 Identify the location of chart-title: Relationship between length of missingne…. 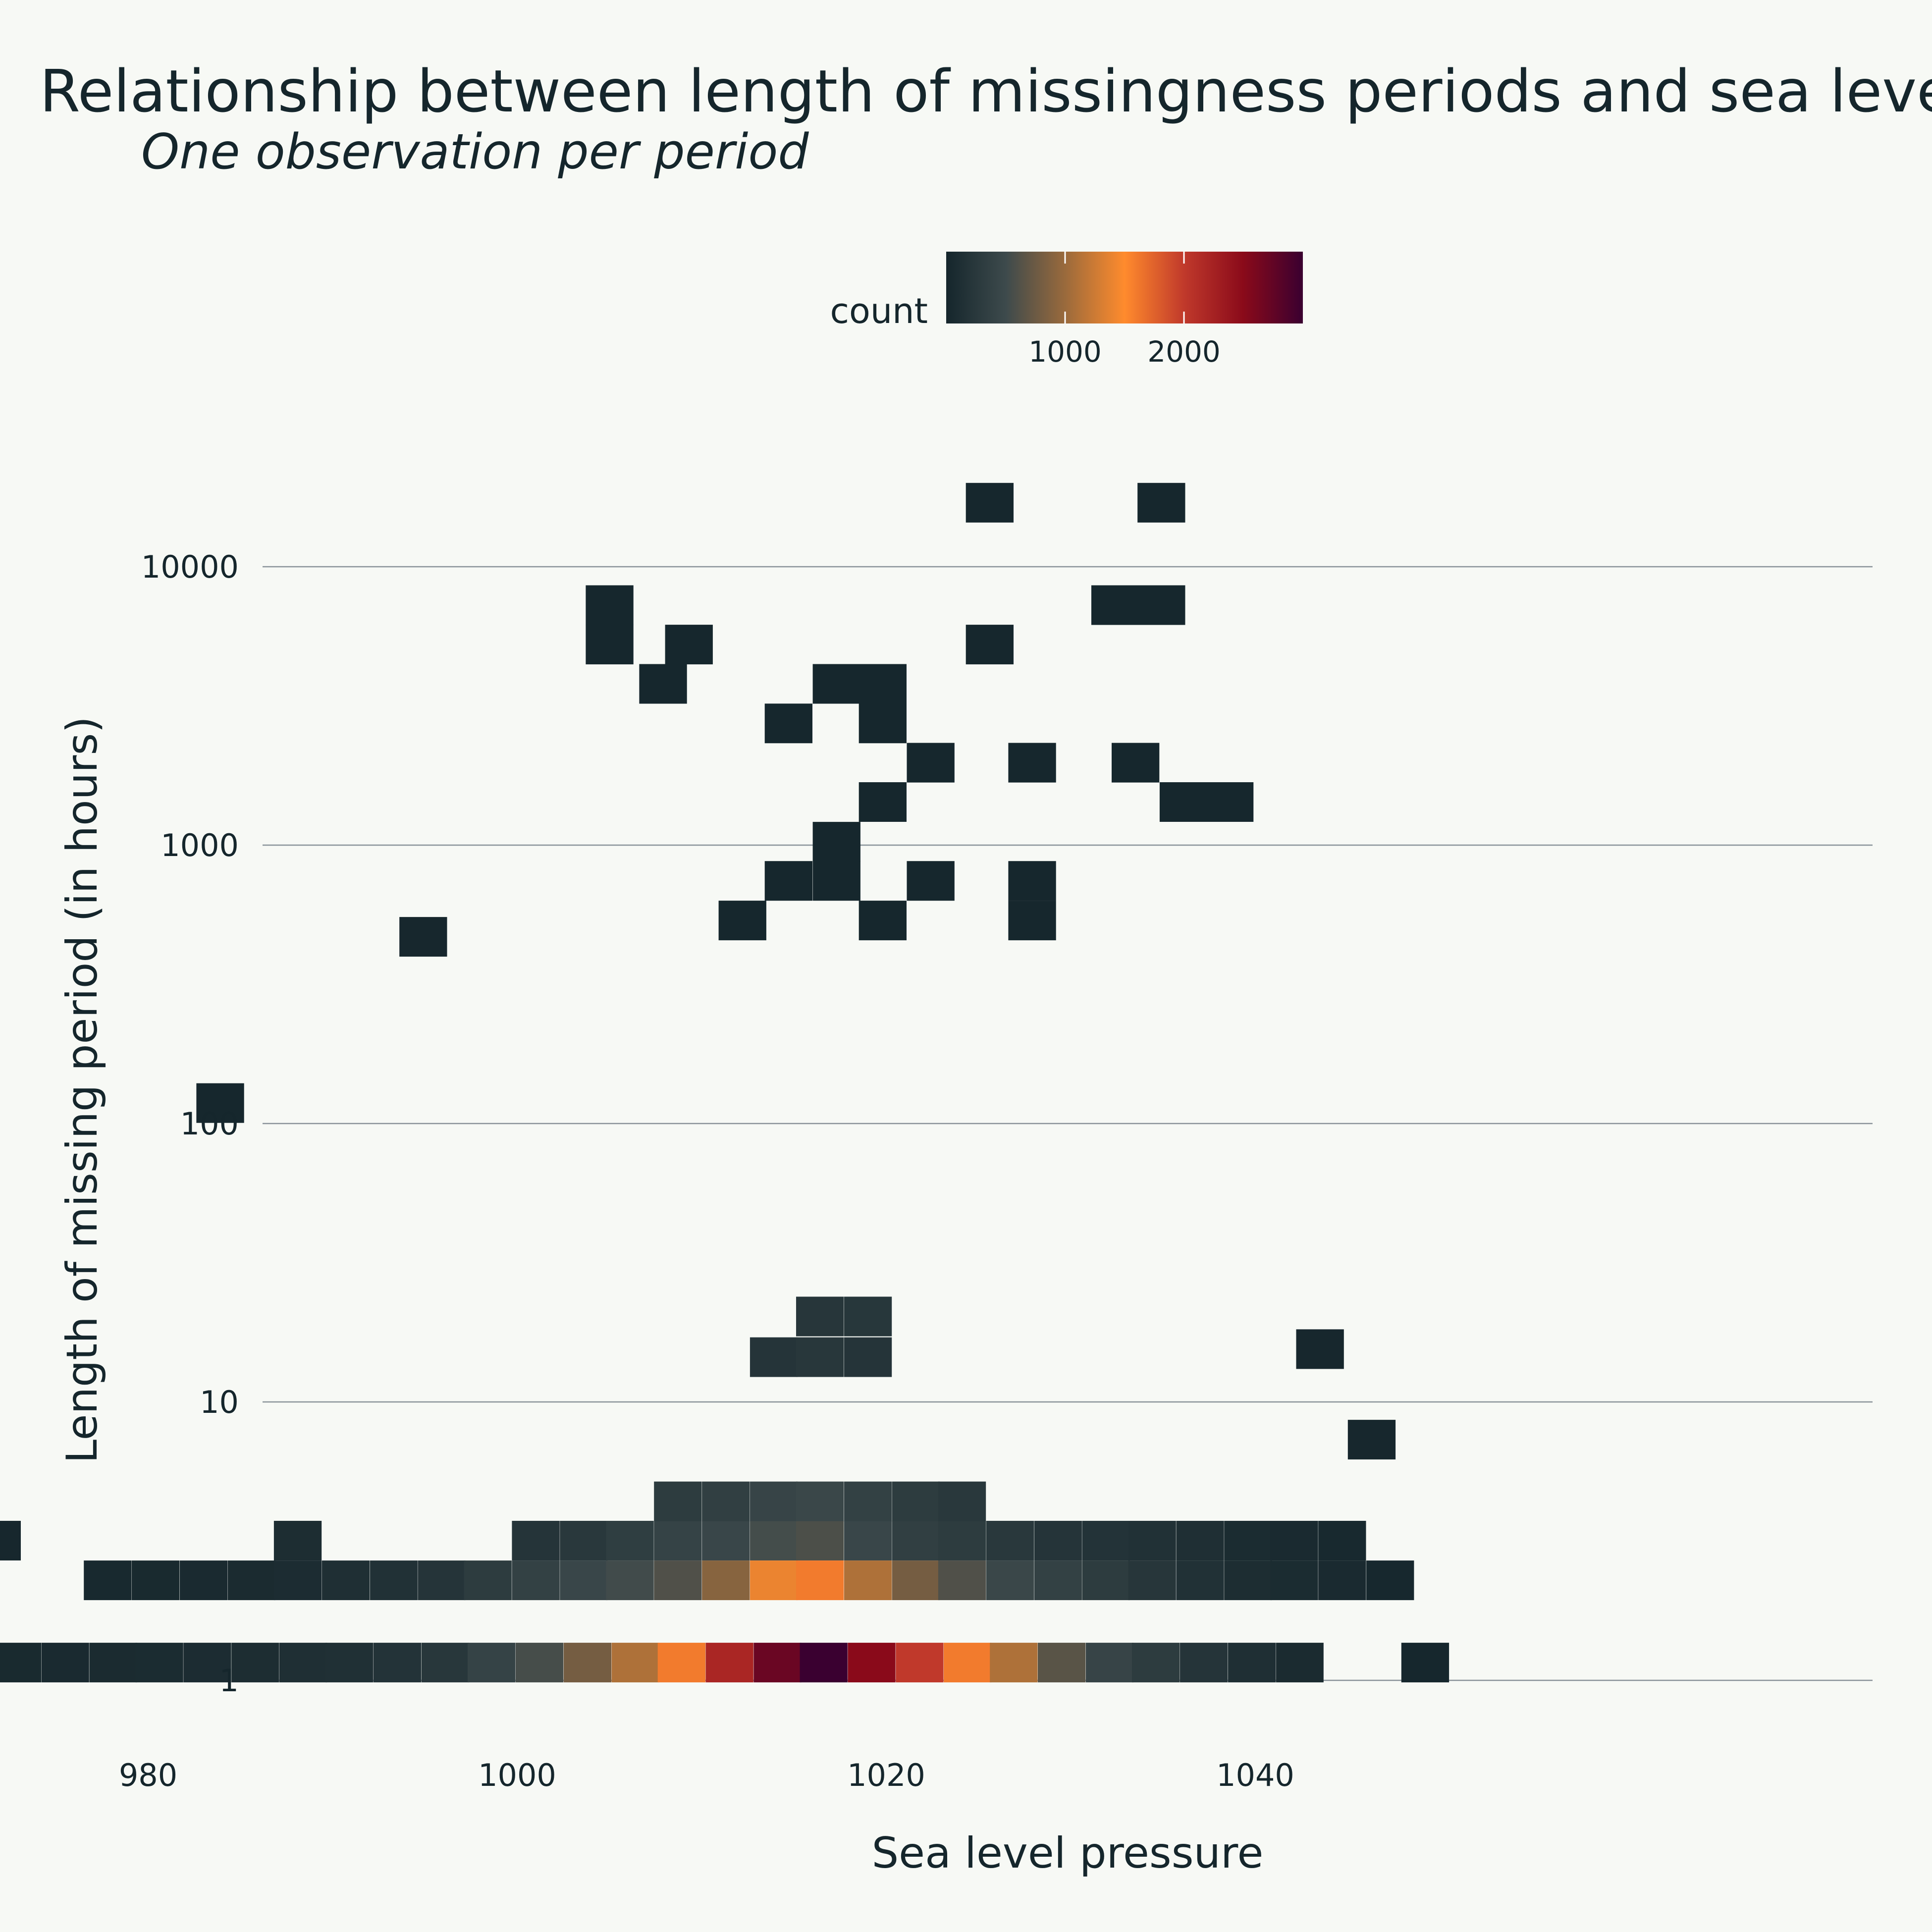
(986, 91).